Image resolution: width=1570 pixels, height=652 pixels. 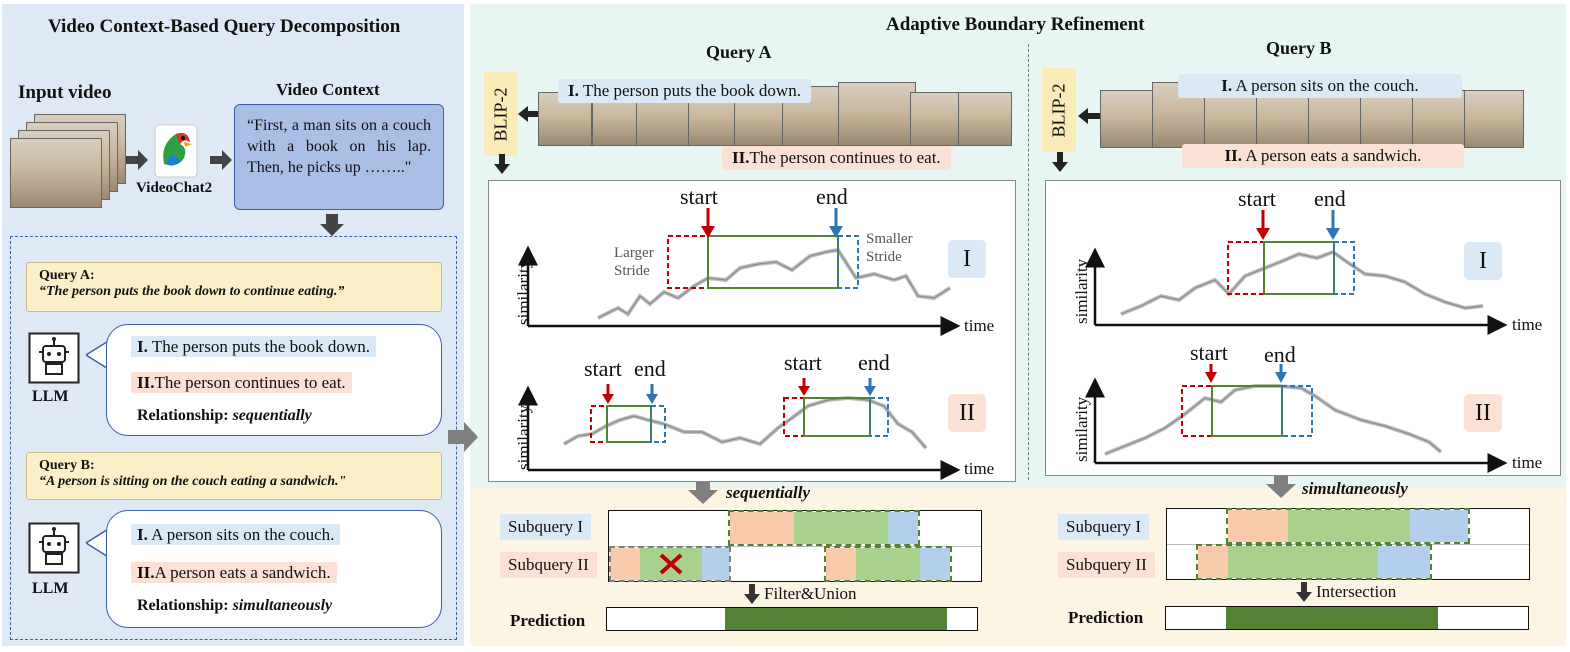 What do you see at coordinates (836, 158) in the screenshot?
I see `caption-a2: II.The person continues to eat.` at bounding box center [836, 158].